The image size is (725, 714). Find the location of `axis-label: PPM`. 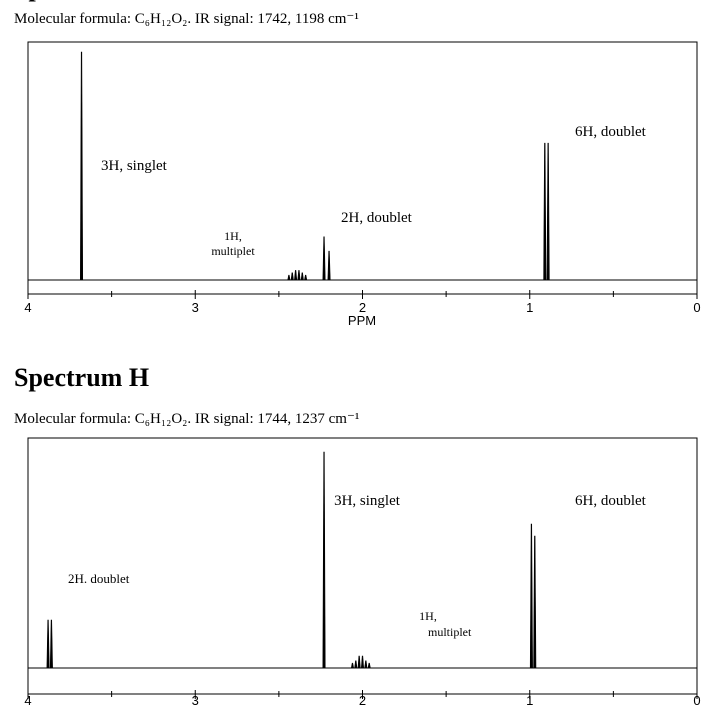

axis-label: PPM is located at coordinates (362, 320).